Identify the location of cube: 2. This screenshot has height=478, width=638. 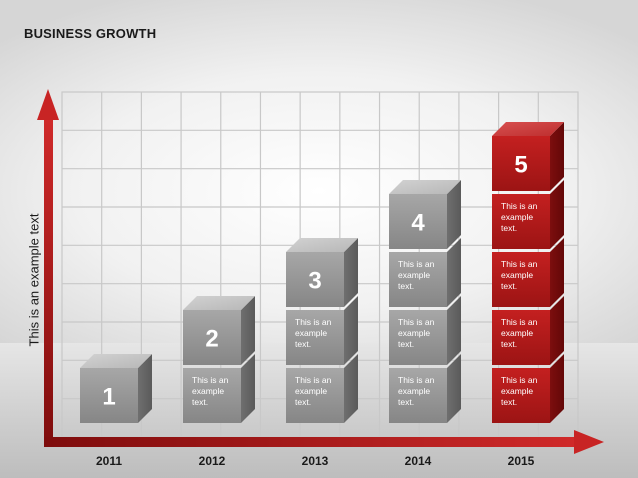
(219, 330).